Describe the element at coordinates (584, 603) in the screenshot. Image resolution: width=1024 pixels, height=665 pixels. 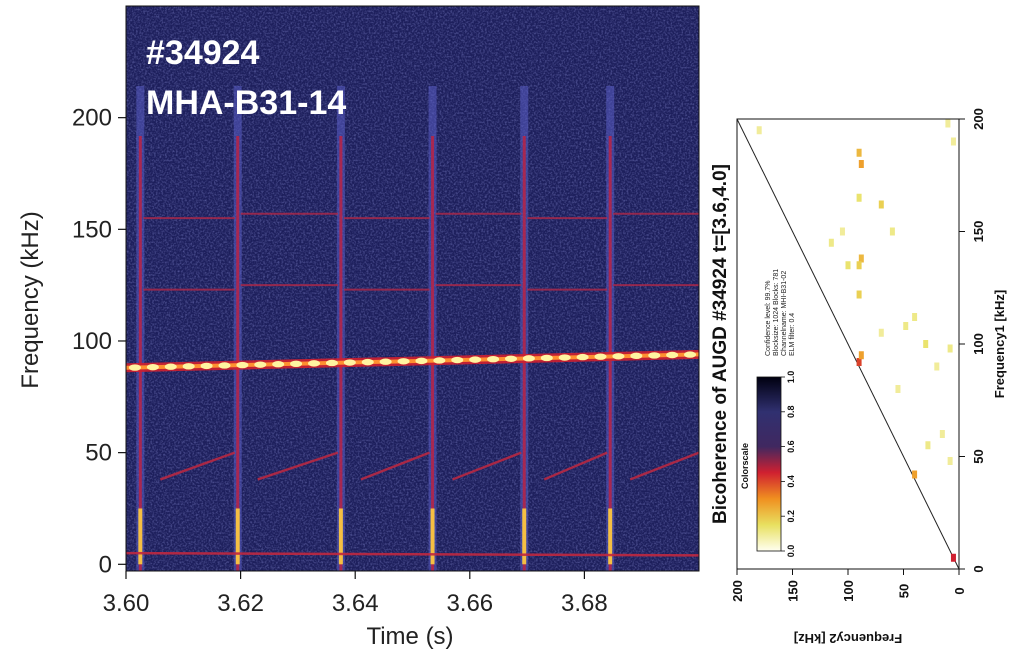
I see `spec-x-tick-label: 3.68` at that location.